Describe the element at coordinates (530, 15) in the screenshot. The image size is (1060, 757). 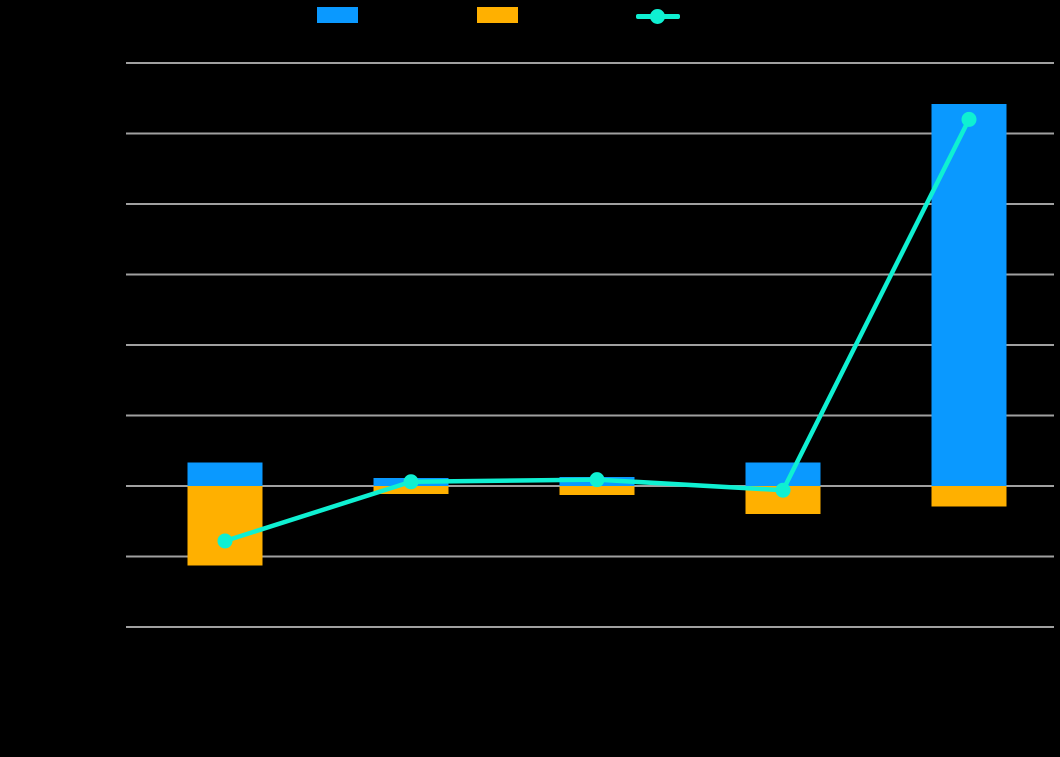
I see `chart-legend` at that location.